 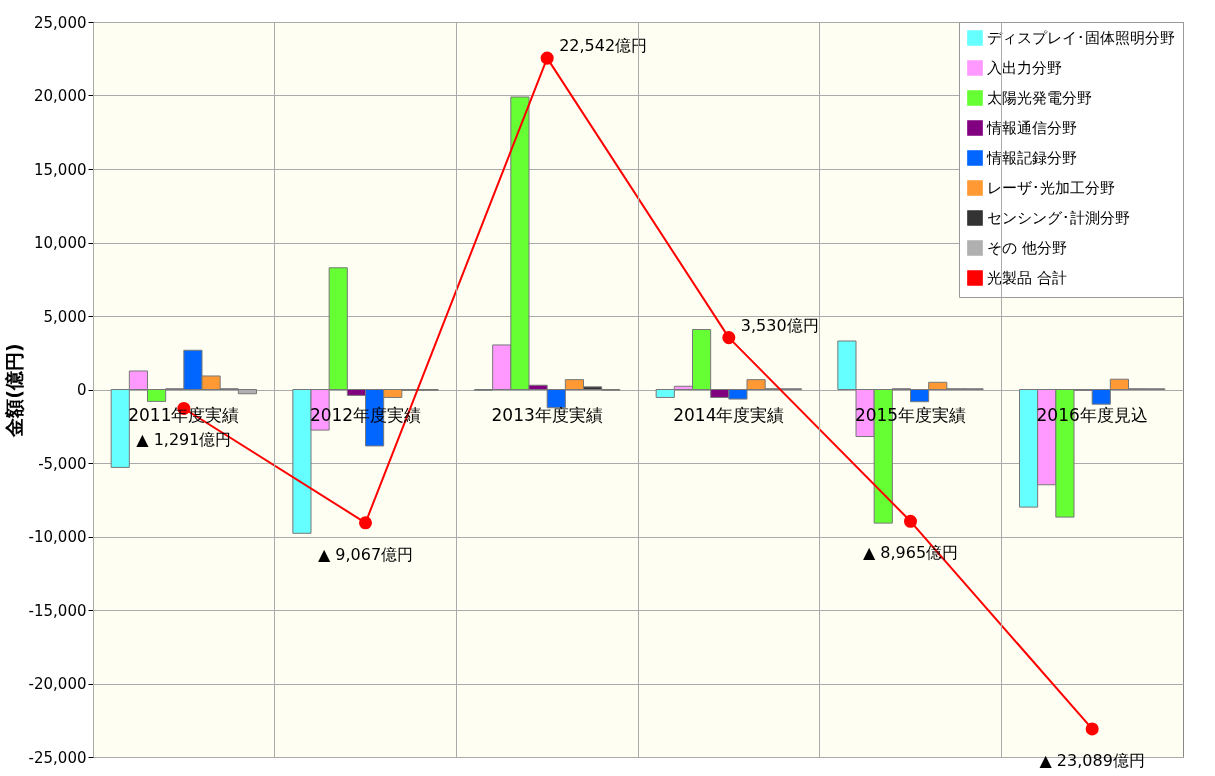 What do you see at coordinates (547, 415) in the screenshot?
I see `x-tick-label: 2013年度実績` at bounding box center [547, 415].